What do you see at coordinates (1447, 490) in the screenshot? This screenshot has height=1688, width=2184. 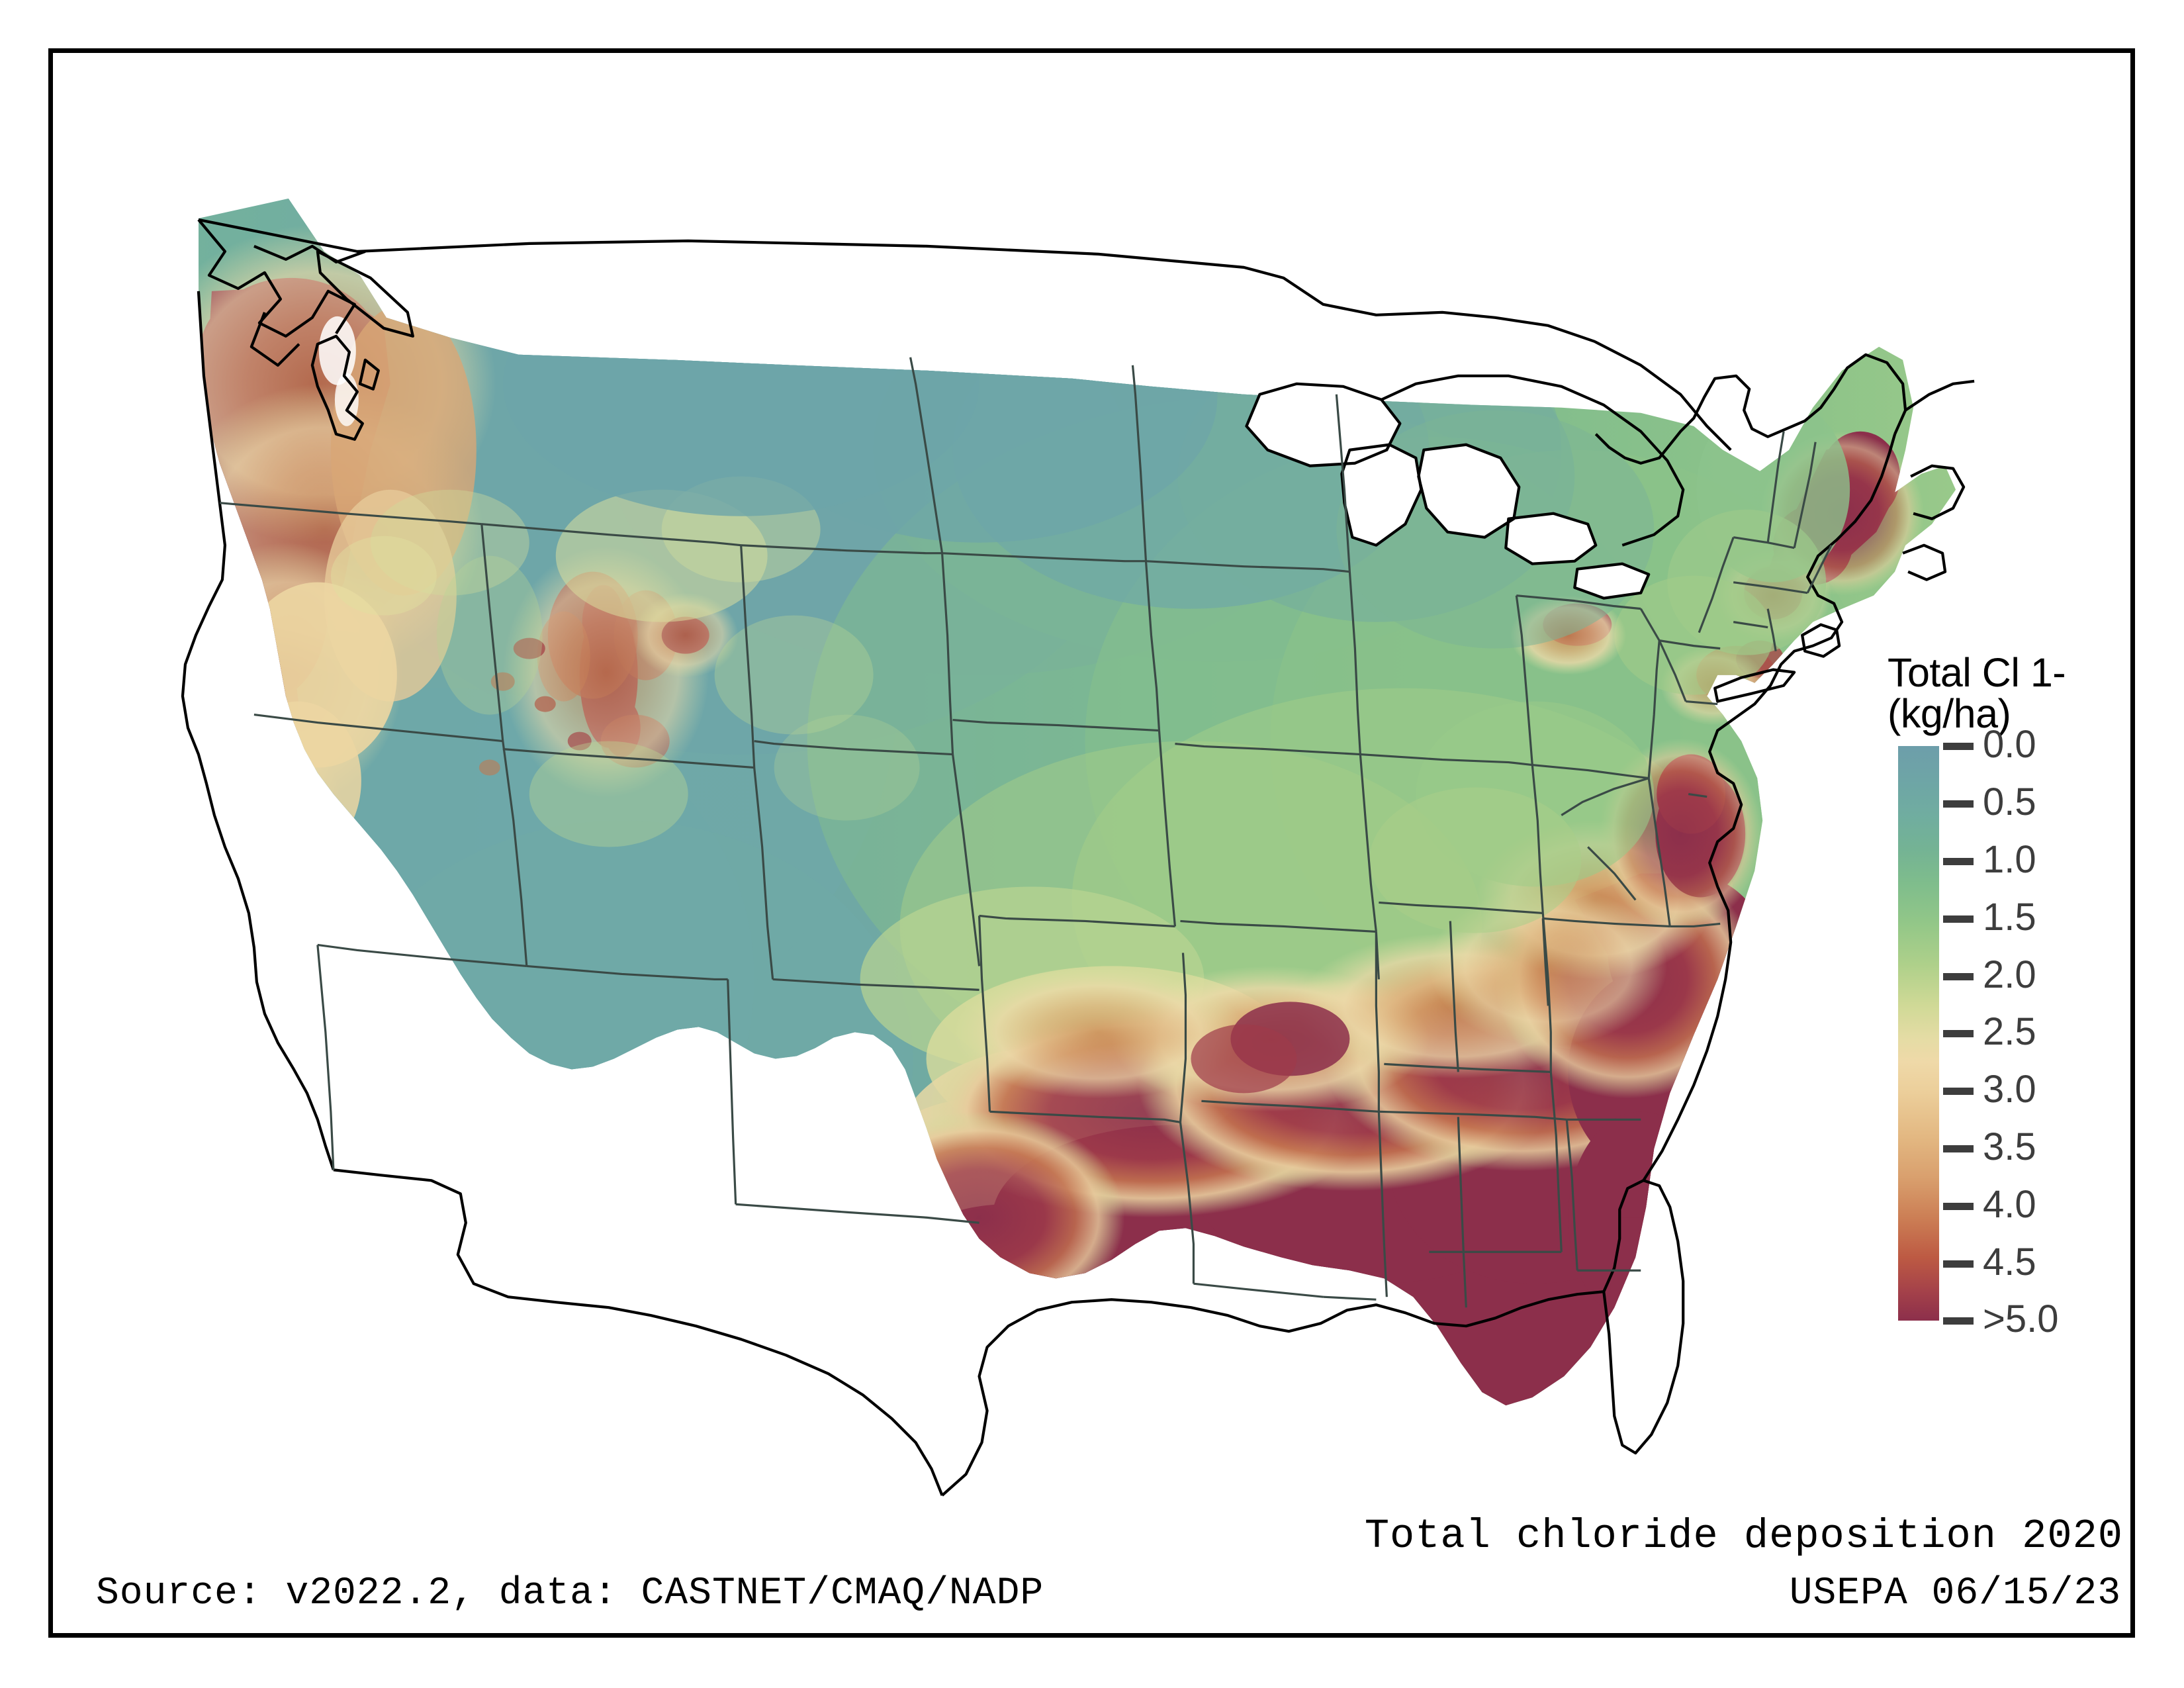 I see `great-lakes` at bounding box center [1447, 490].